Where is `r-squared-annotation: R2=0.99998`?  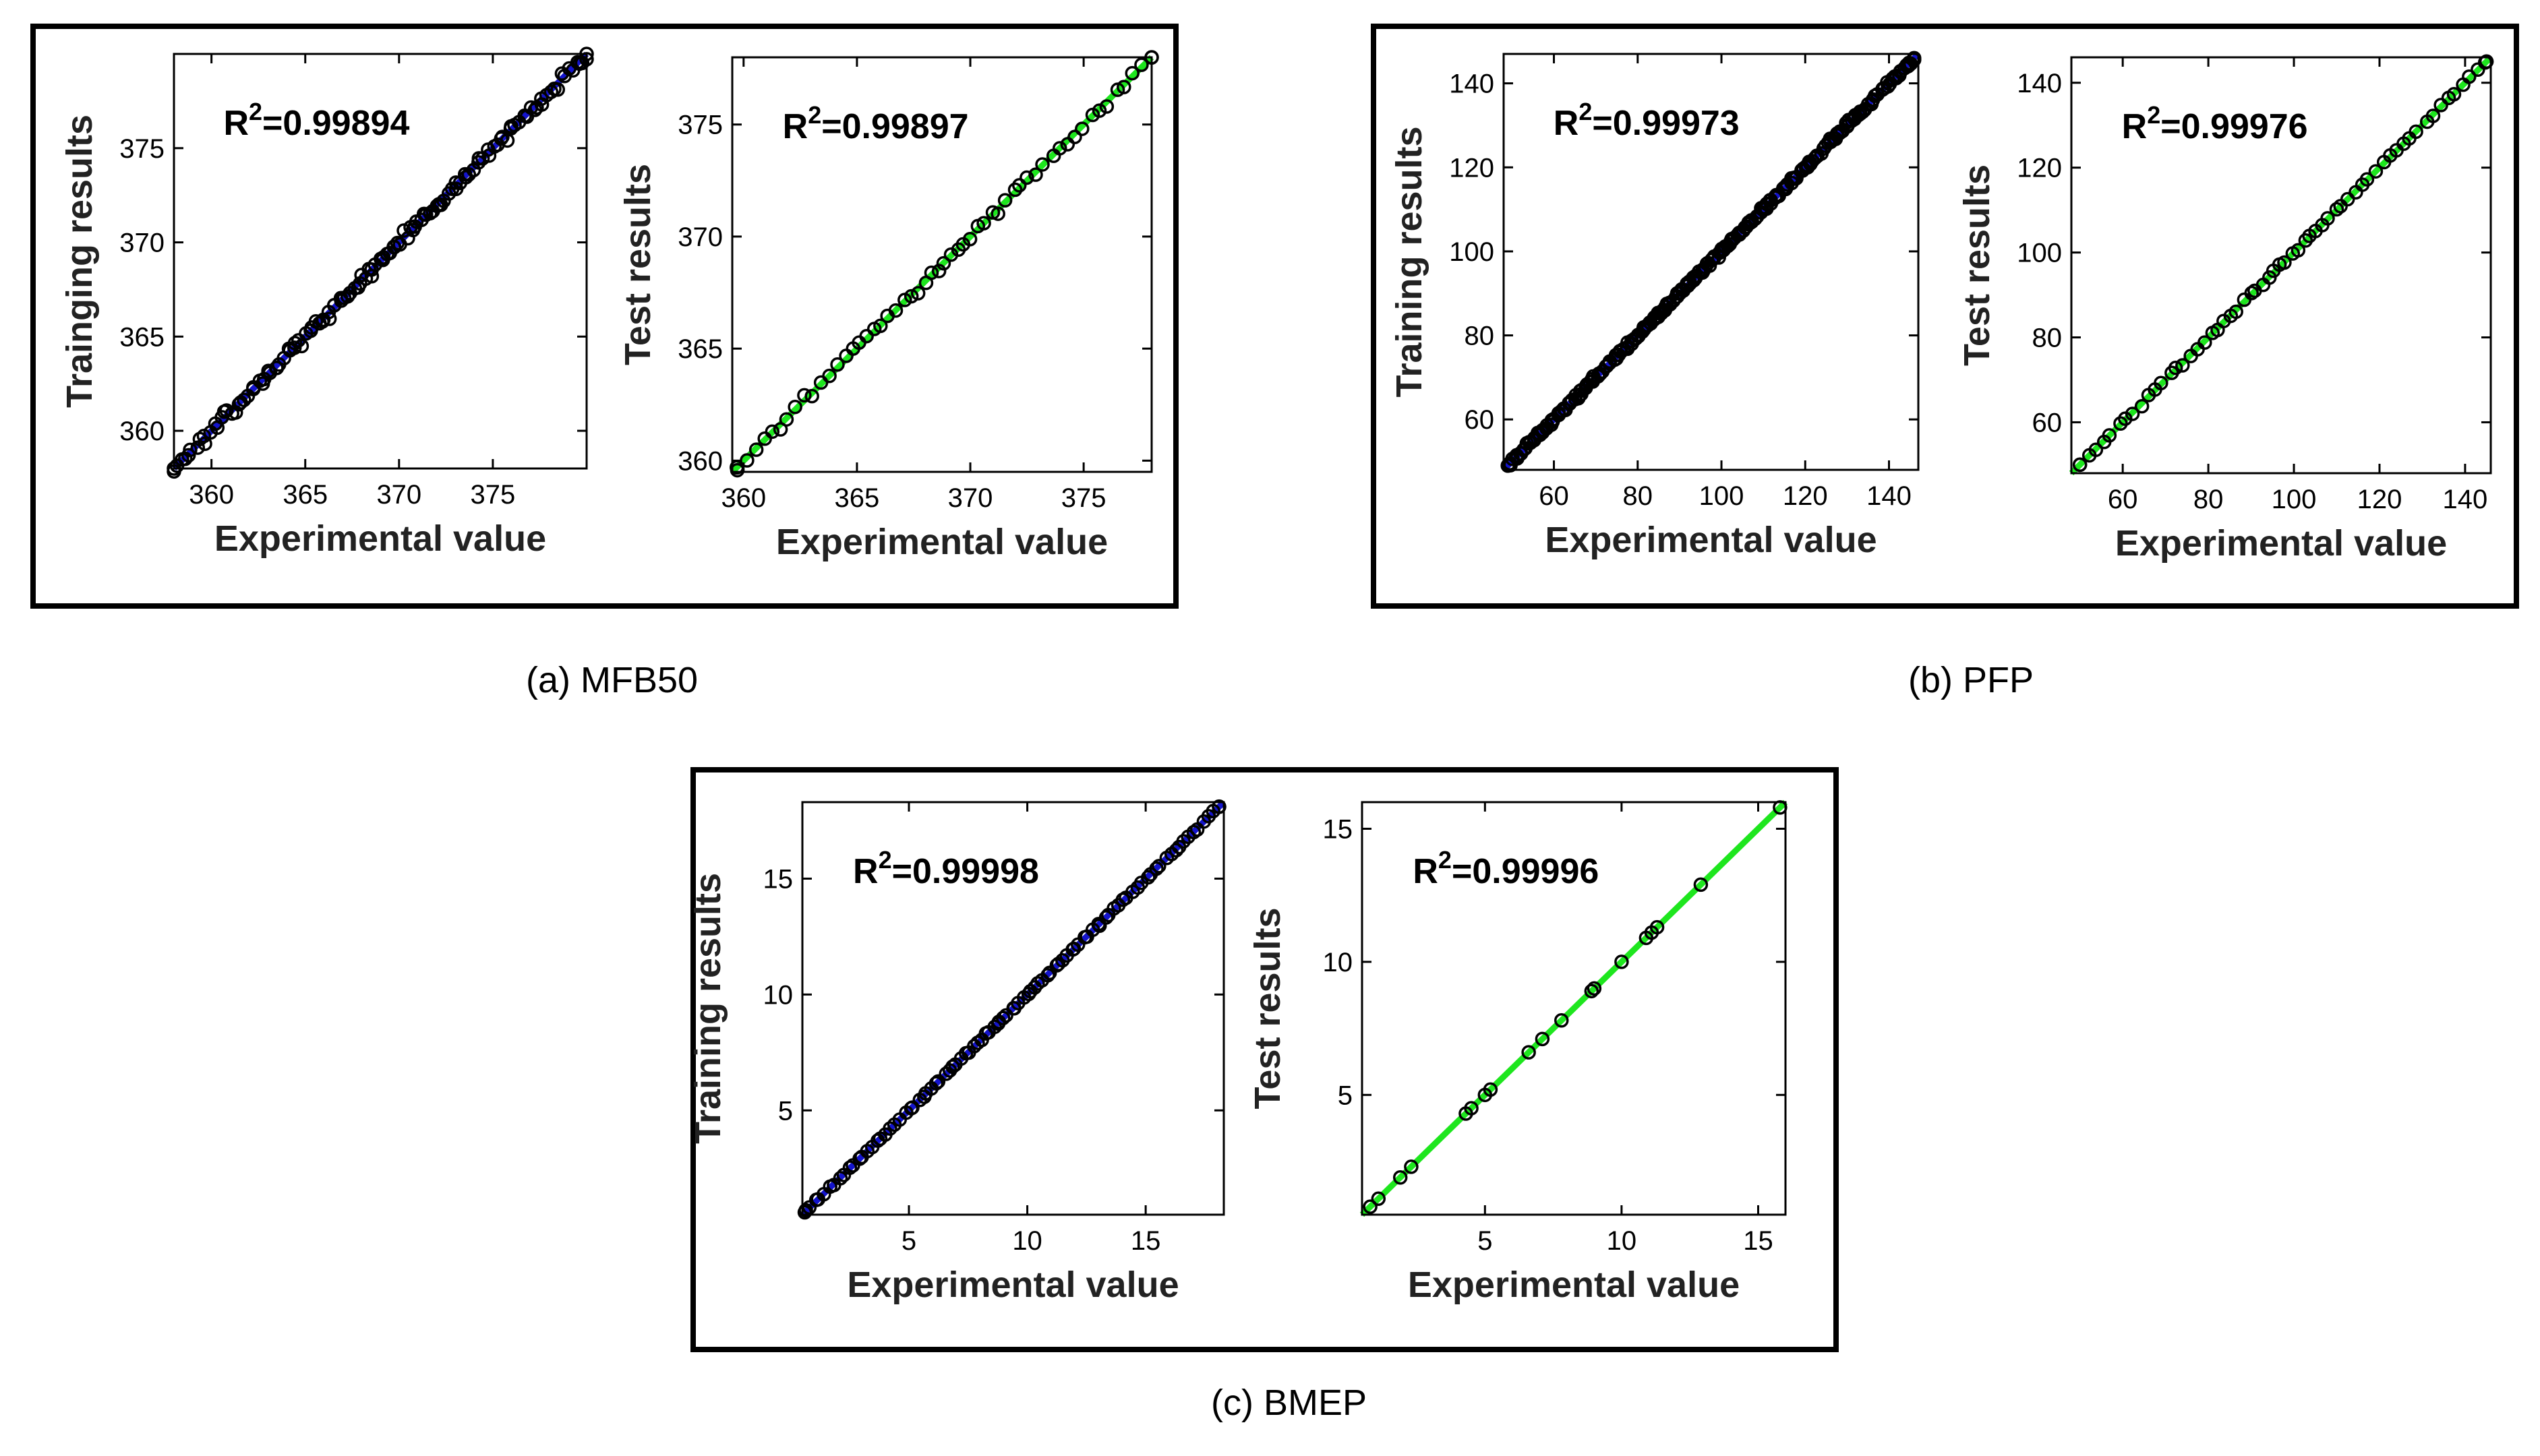 r-squared-annotation: R2=0.99998 is located at coordinates (946, 868).